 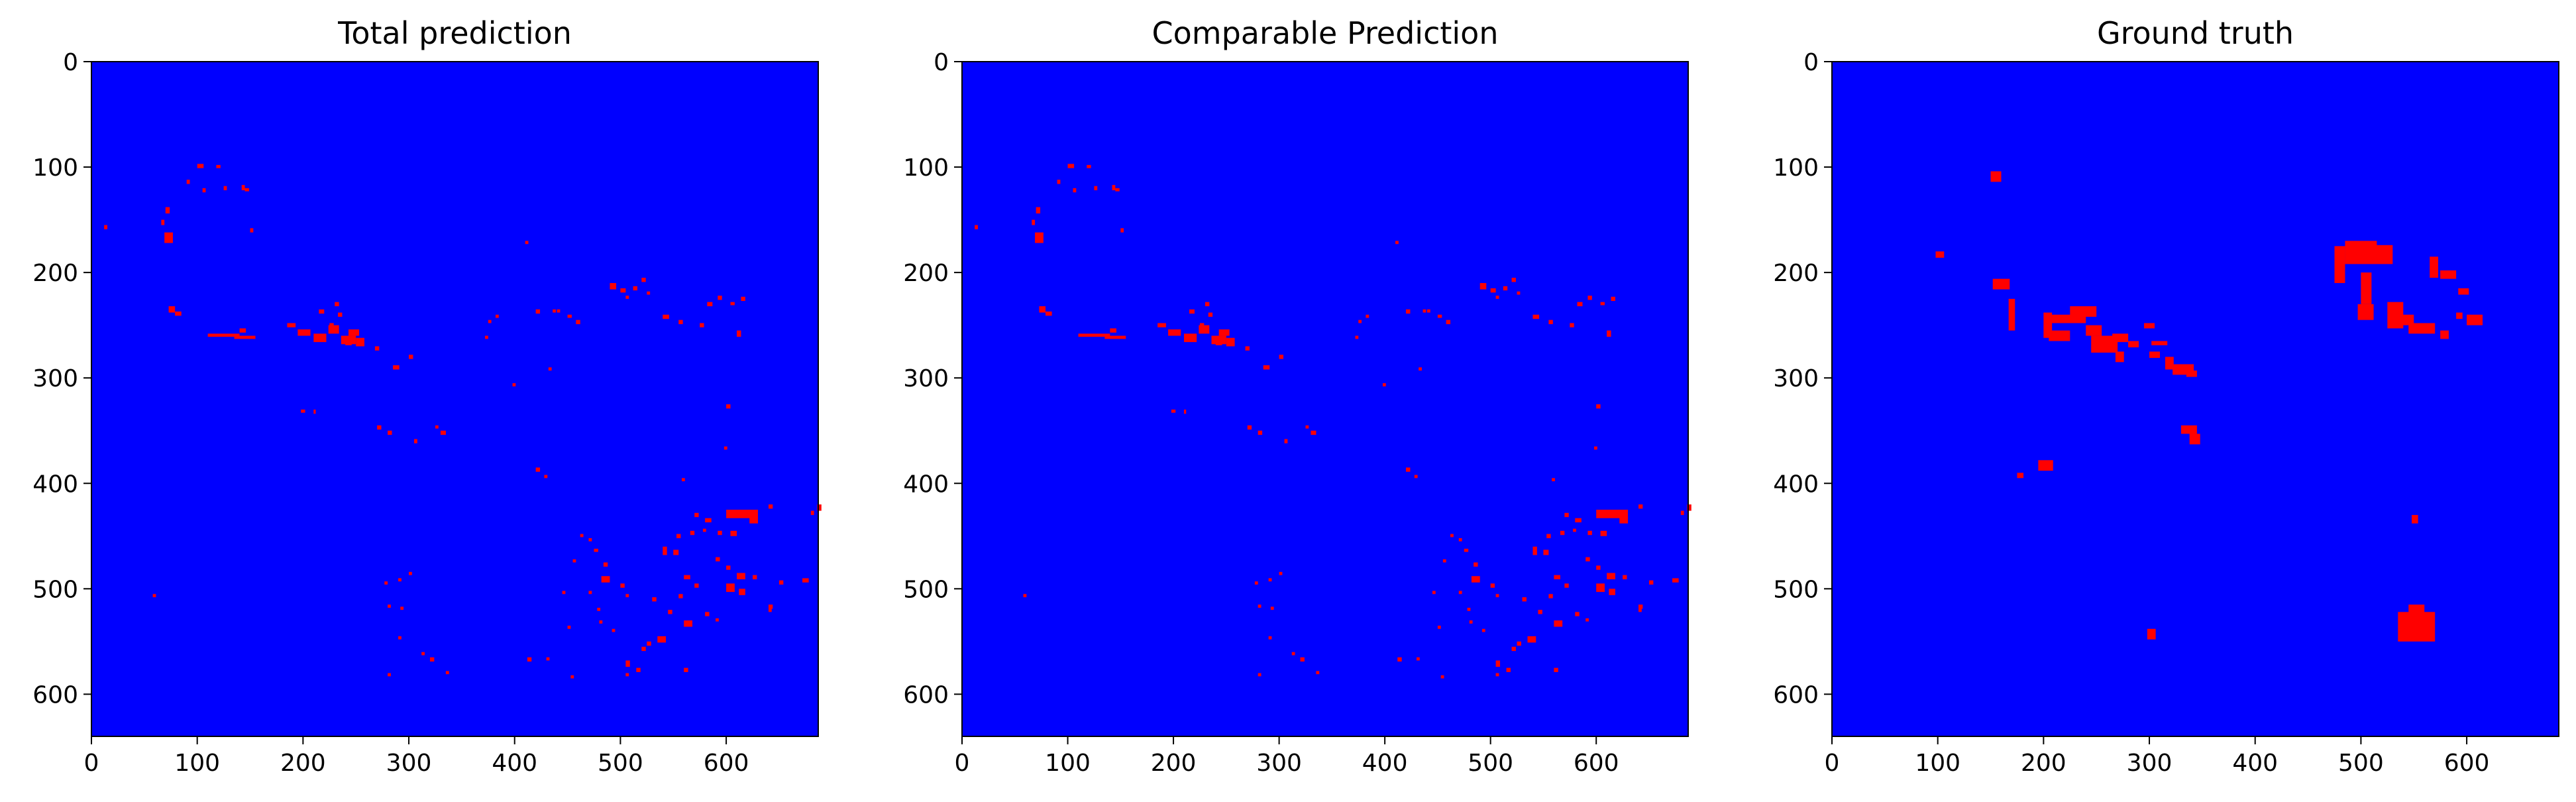 I want to click on y-tick-label: 0, so click(x=1811, y=63).